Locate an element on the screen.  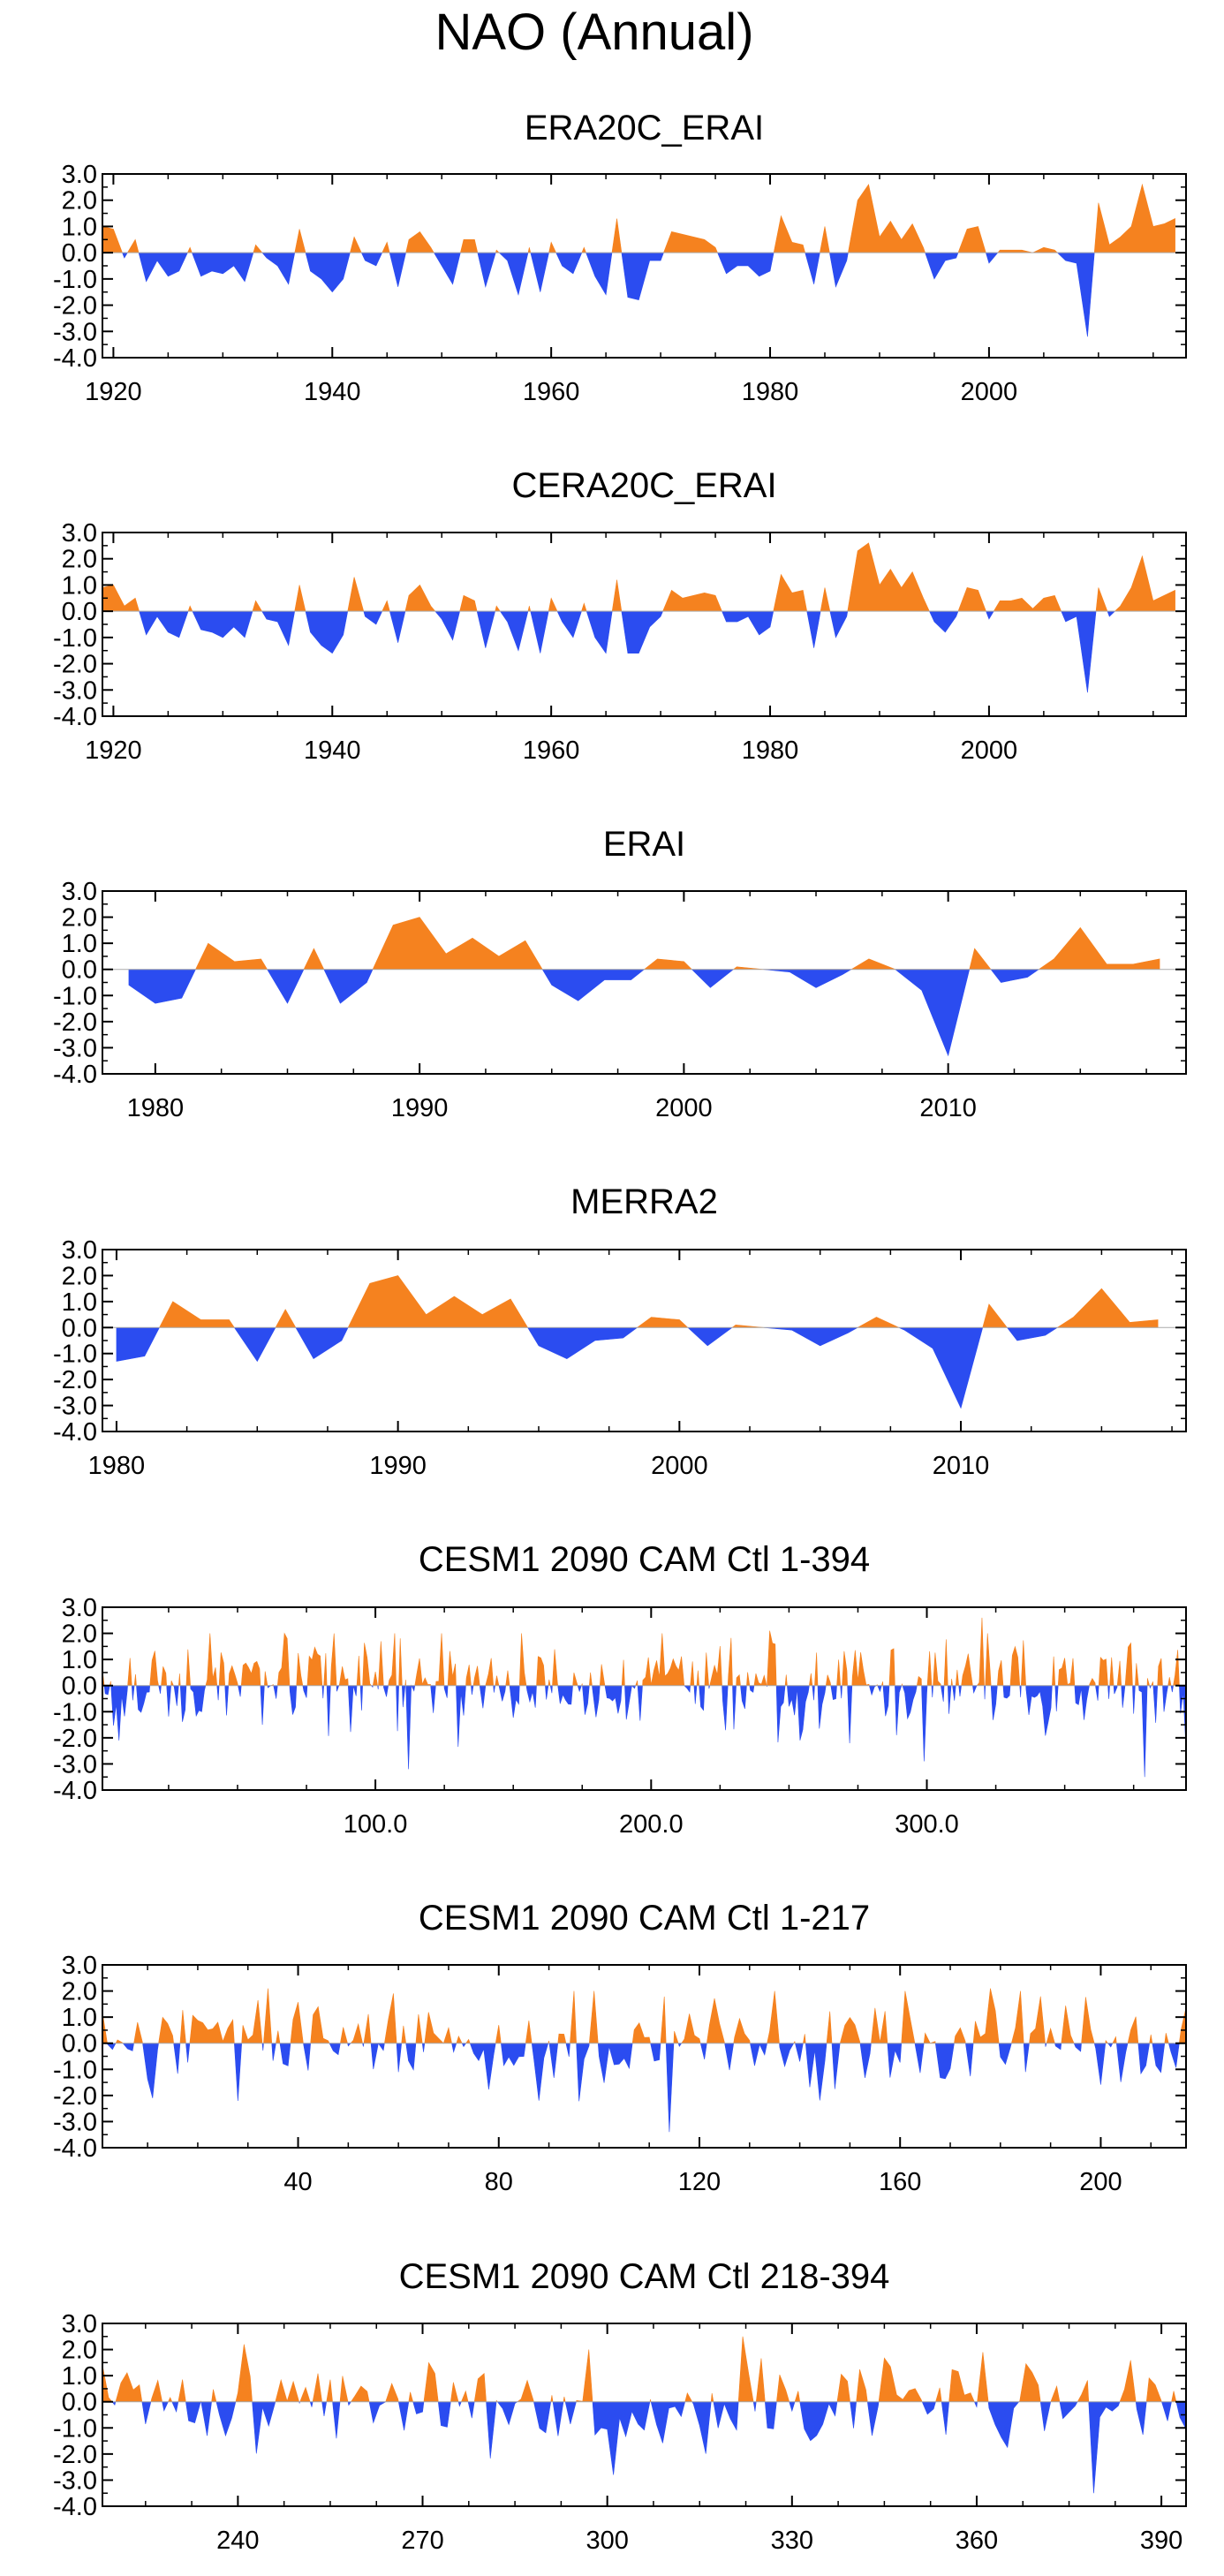
series-fill is located at coordinates (638, 260).